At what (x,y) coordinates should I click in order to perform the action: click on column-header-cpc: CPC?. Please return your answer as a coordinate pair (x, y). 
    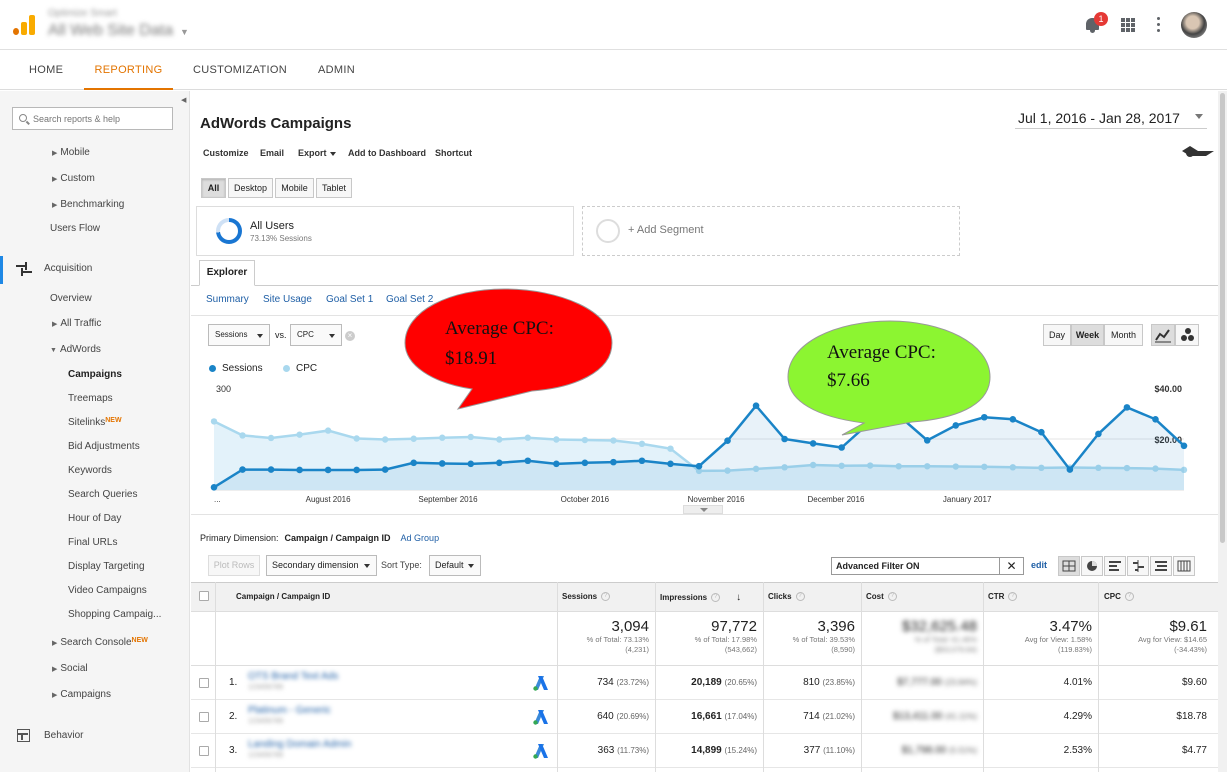
    Looking at the image, I should click on (1119, 597).